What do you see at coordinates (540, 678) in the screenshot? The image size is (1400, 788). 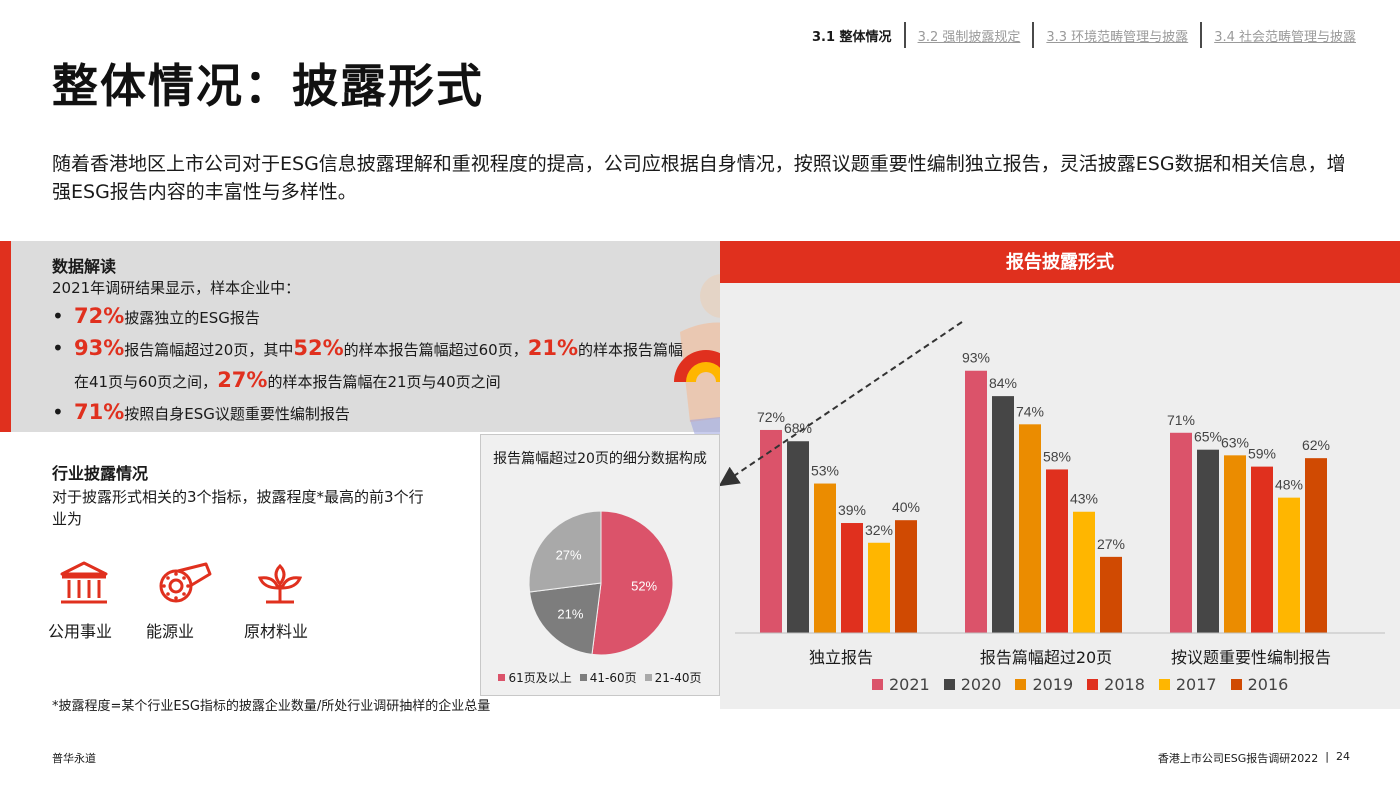 I see `legend-label: 61页及以上` at bounding box center [540, 678].